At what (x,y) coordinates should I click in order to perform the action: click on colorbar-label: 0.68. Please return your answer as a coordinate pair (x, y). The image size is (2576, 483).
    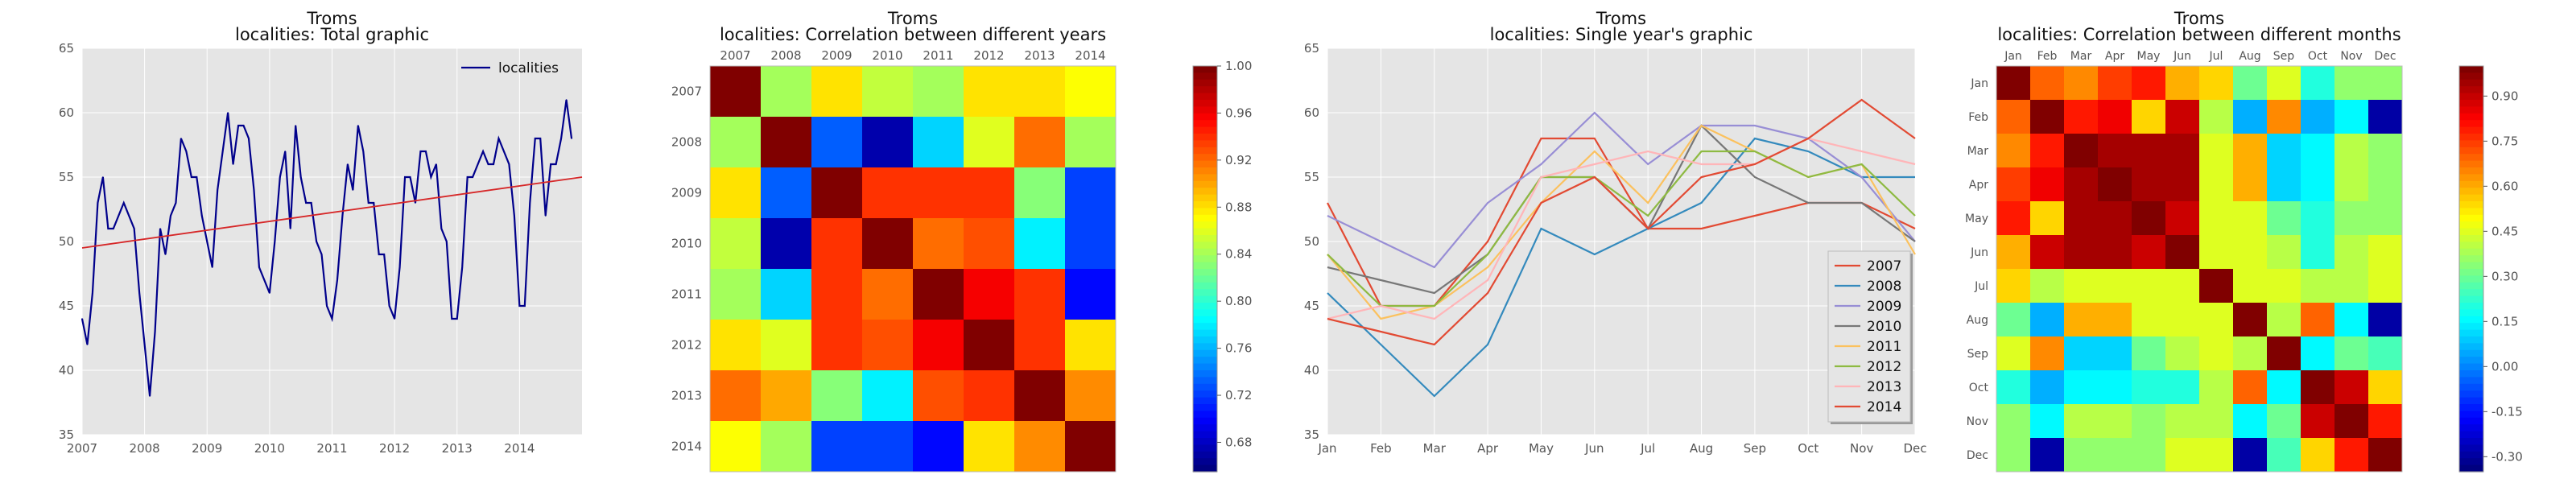
    Looking at the image, I should click on (1238, 442).